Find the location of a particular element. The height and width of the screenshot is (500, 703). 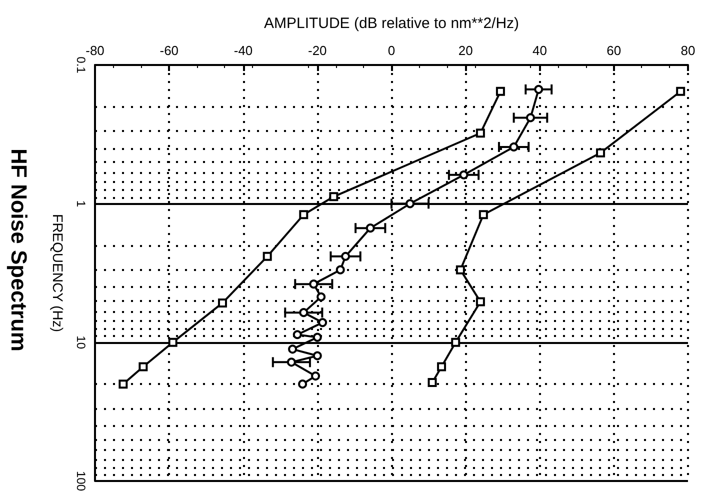

x-tick-label: 80 is located at coordinates (688, 50).